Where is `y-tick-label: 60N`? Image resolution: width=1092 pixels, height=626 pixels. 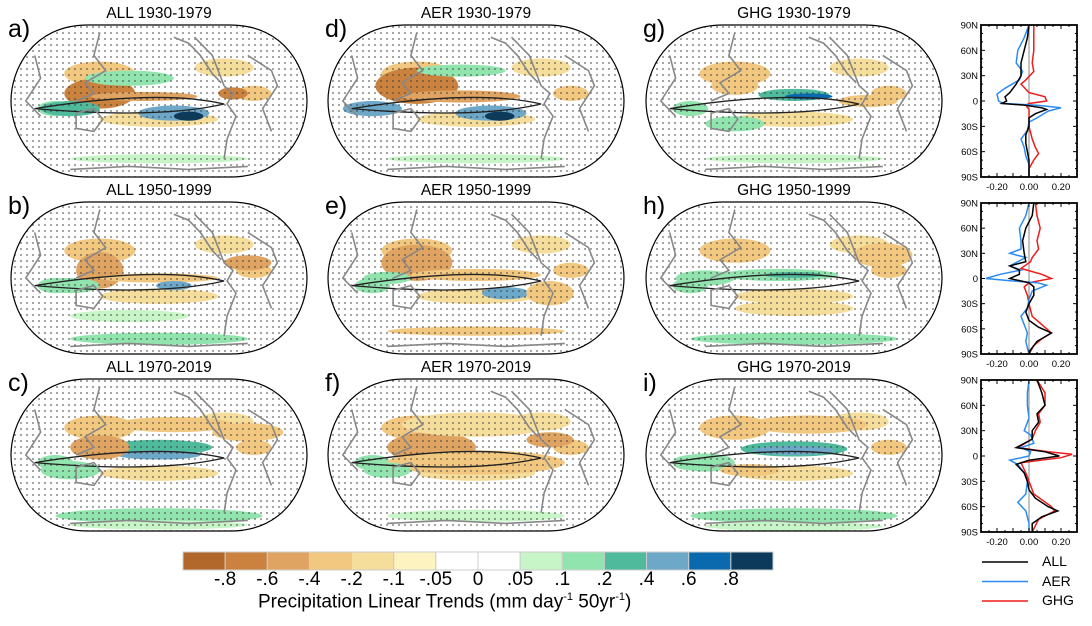
y-tick-label: 60N is located at coordinates (970, 51).